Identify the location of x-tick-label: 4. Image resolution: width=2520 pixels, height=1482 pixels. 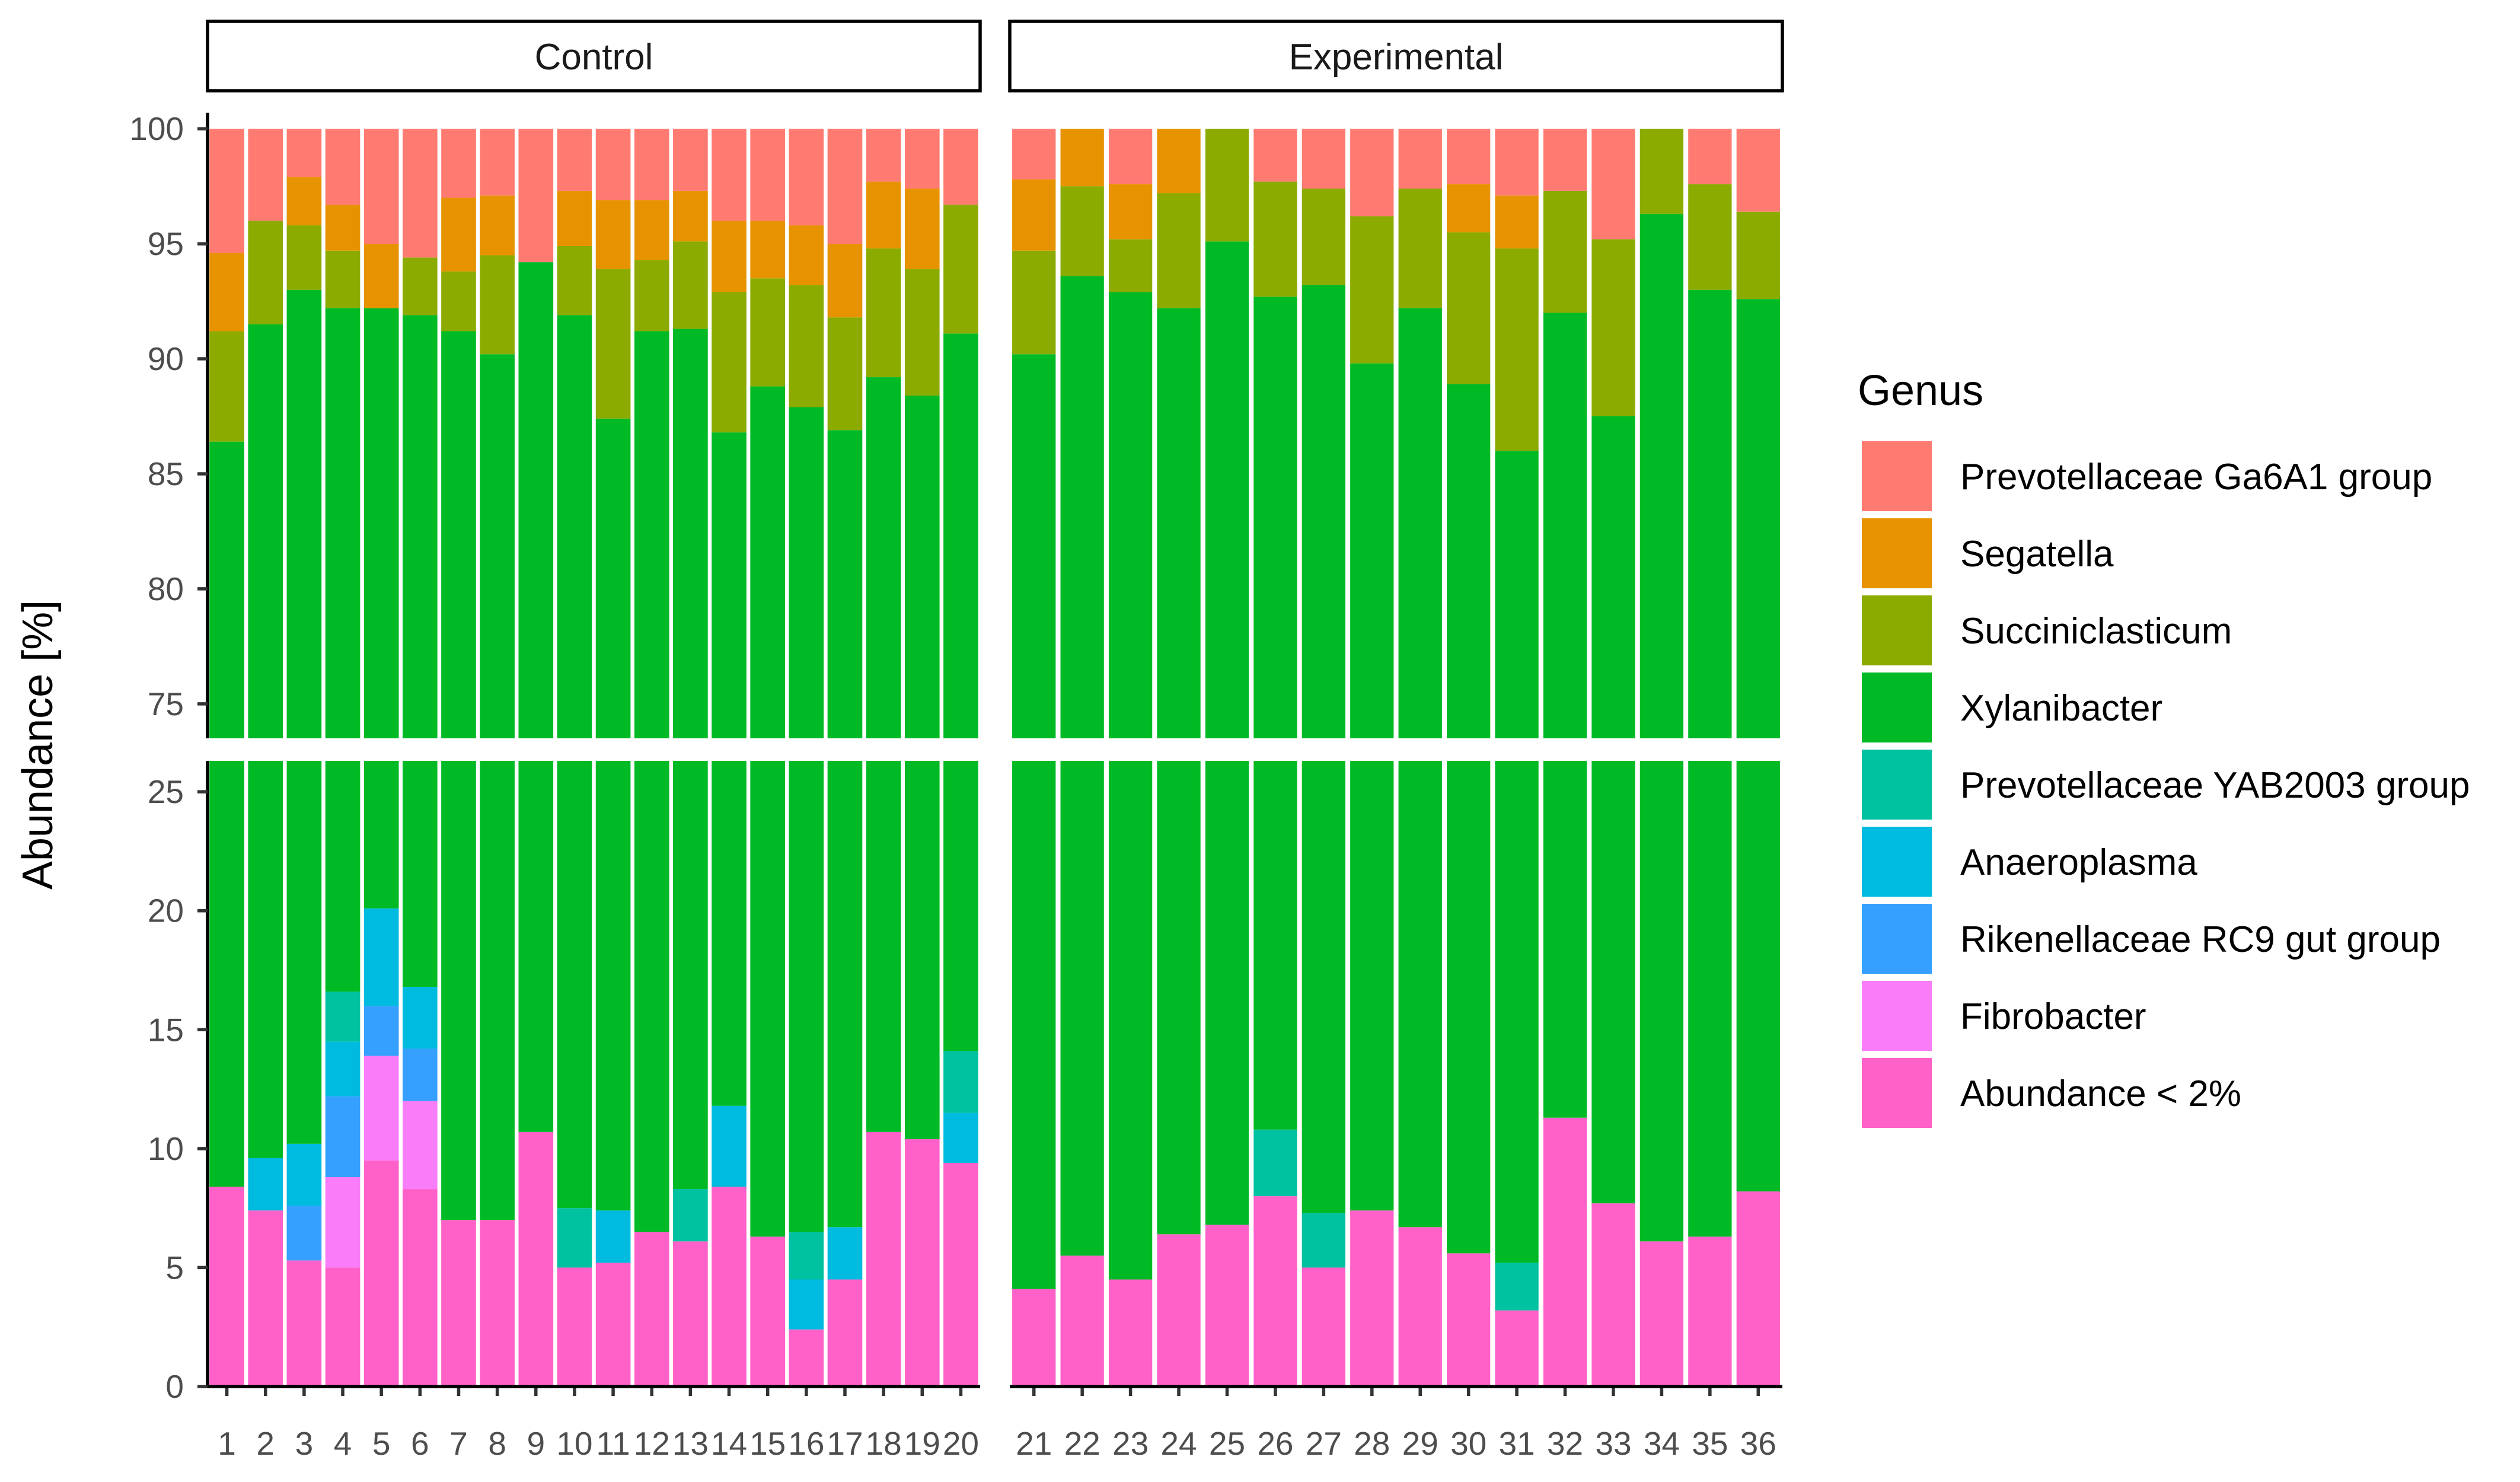
(343, 1443).